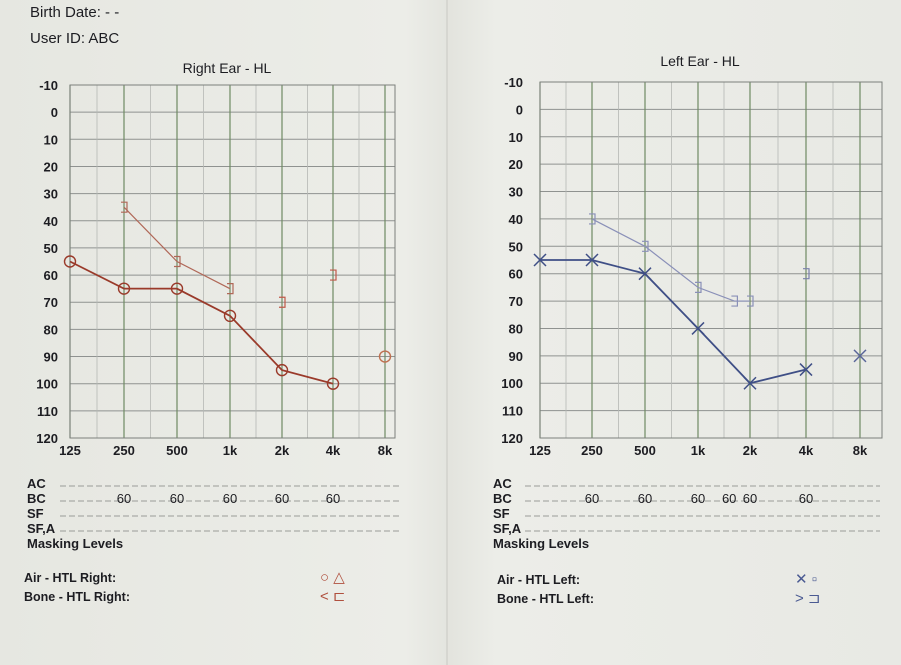 This screenshot has width=901, height=665. What do you see at coordinates (75, 12) in the screenshot?
I see `birth-date-label: Birth Date: - -` at bounding box center [75, 12].